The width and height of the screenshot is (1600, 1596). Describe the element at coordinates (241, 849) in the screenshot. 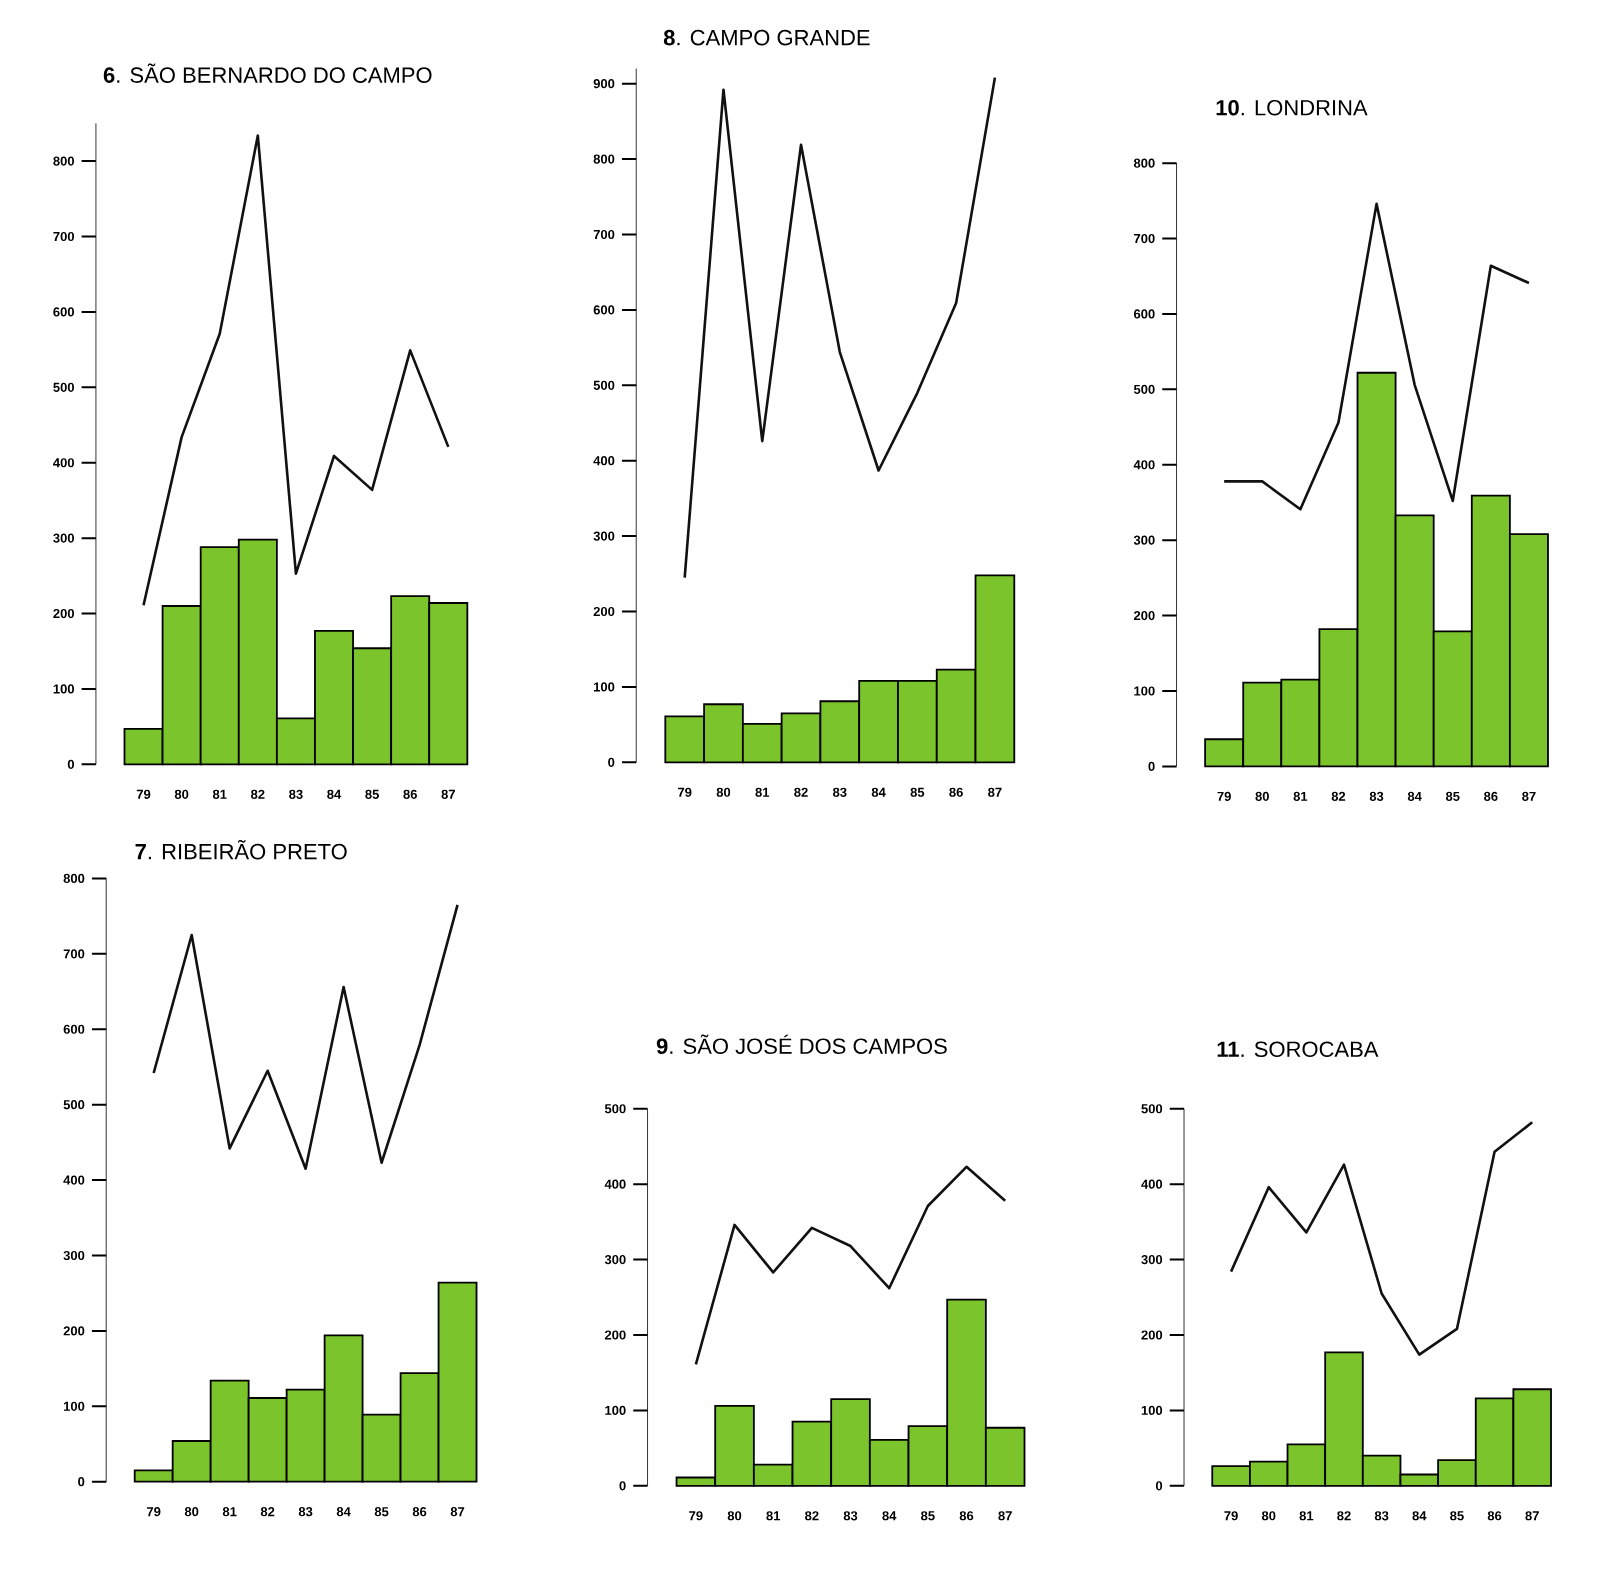

I see `chart-title: 7. RIBEIRÃO PRETO` at that location.